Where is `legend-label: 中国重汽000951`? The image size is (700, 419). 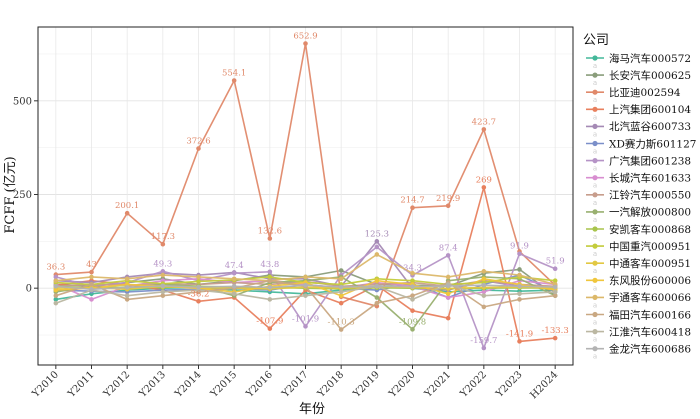
legend-label: 中国重汽000951 is located at coordinates (650, 246).